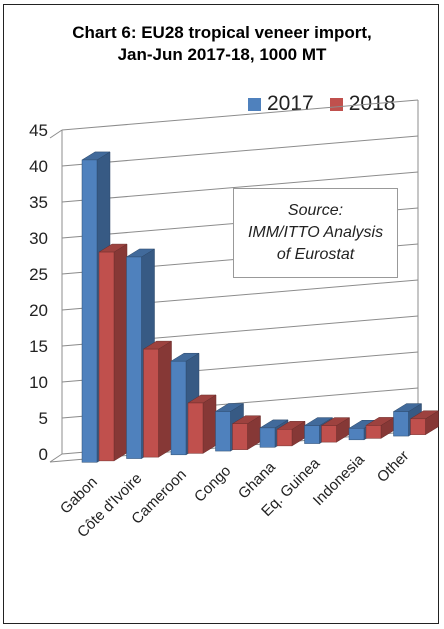 Image resolution: width=444 pixels, height=629 pixels. What do you see at coordinates (38, 346) in the screenshot?
I see `y-tick-label: 15` at bounding box center [38, 346].